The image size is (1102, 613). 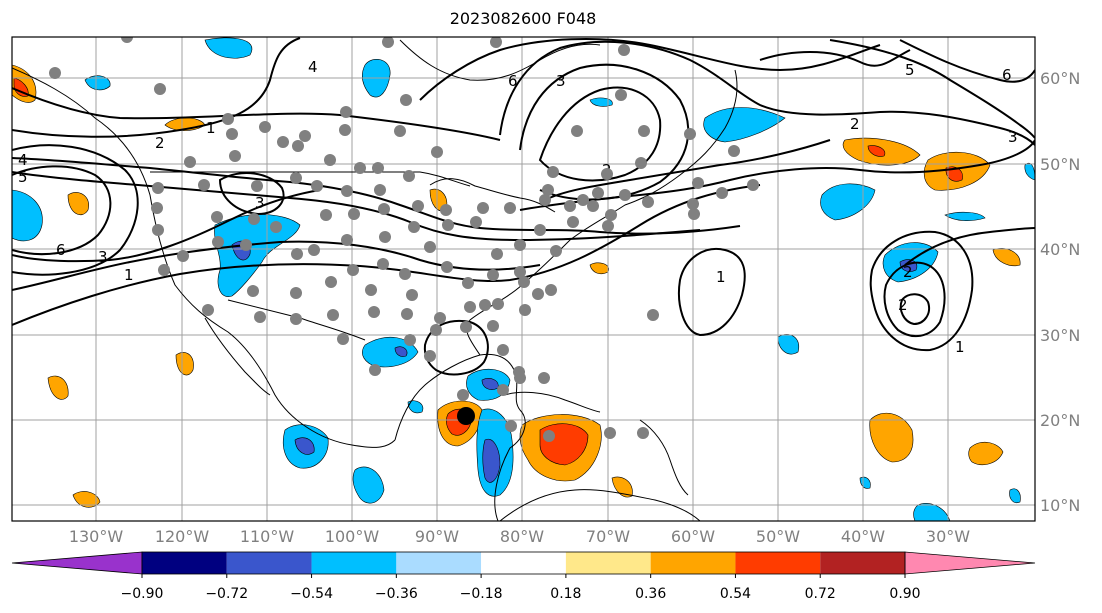 What do you see at coordinates (523, 18) in the screenshot?
I see `map-title: 2023082600 F048` at bounding box center [523, 18].